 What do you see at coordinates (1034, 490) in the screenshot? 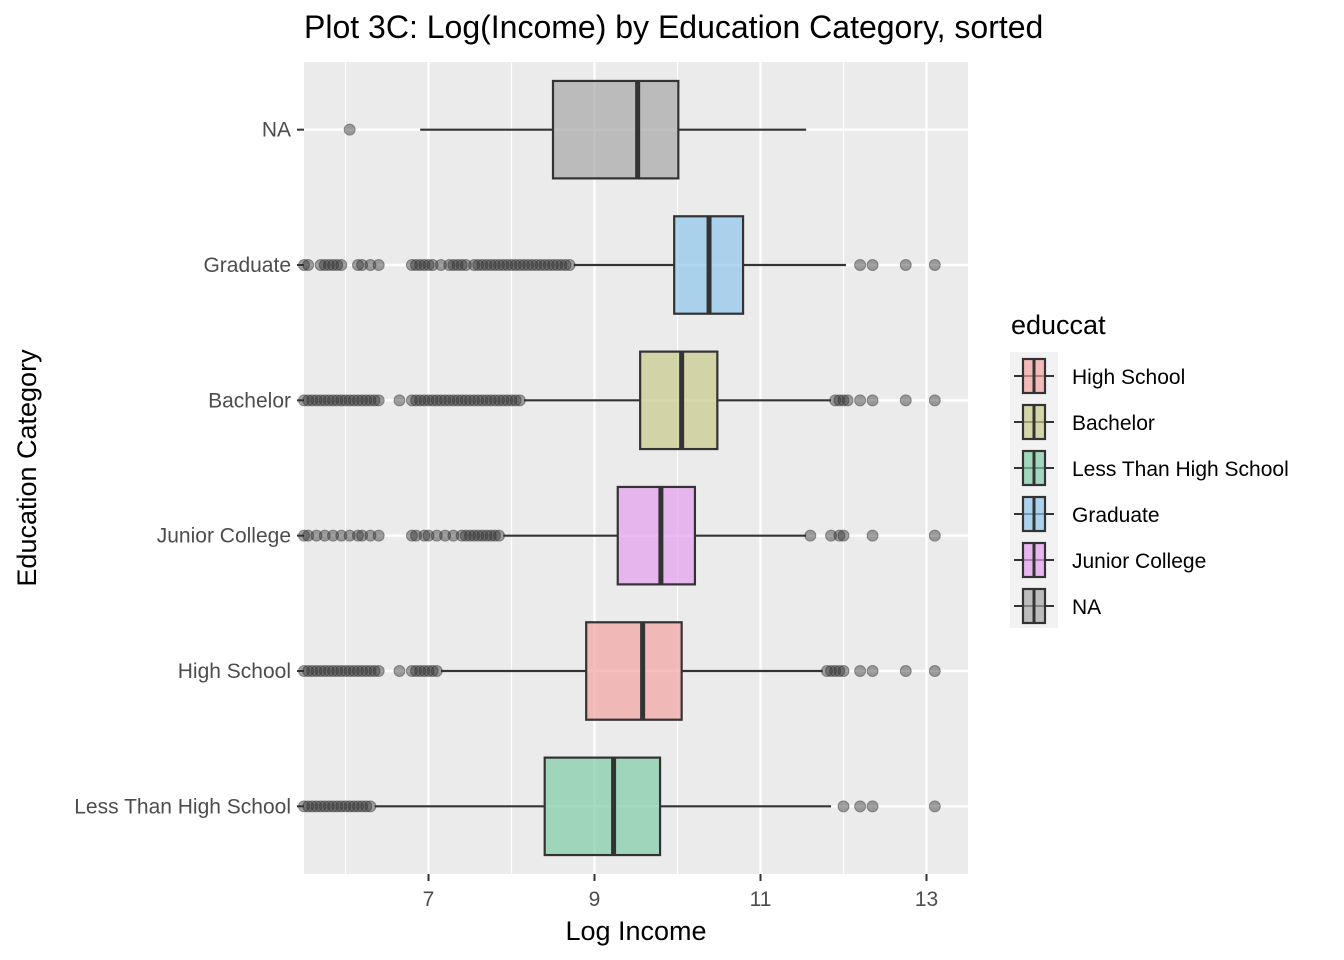
I see `legend-key-background` at bounding box center [1034, 490].